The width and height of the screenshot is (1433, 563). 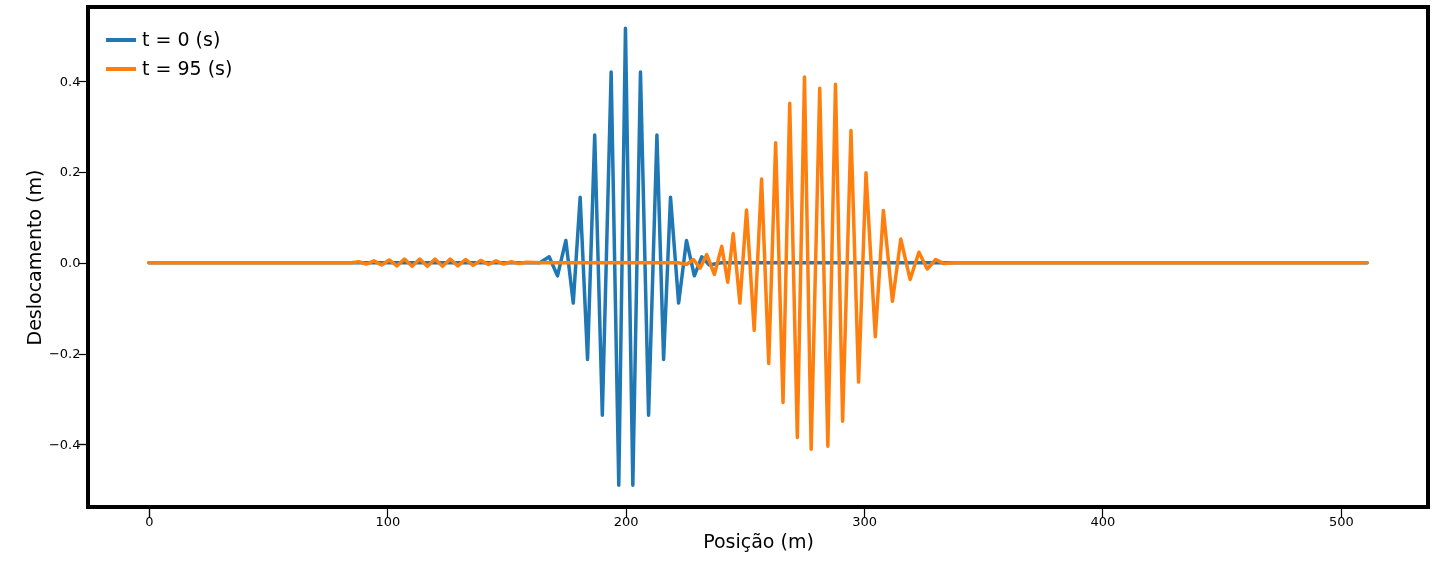 What do you see at coordinates (864, 521) in the screenshot?
I see `x-tick-label: 300` at bounding box center [864, 521].